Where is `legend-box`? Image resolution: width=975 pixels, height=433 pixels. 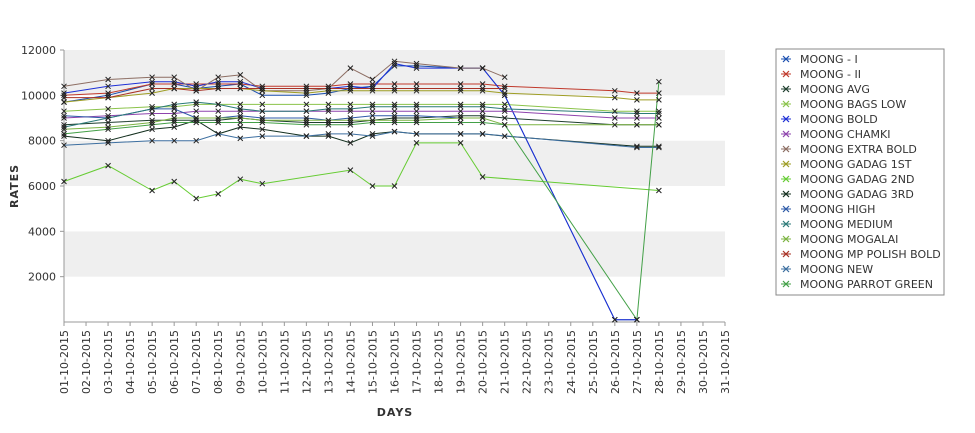
legend-box is located at coordinates (860, 172).